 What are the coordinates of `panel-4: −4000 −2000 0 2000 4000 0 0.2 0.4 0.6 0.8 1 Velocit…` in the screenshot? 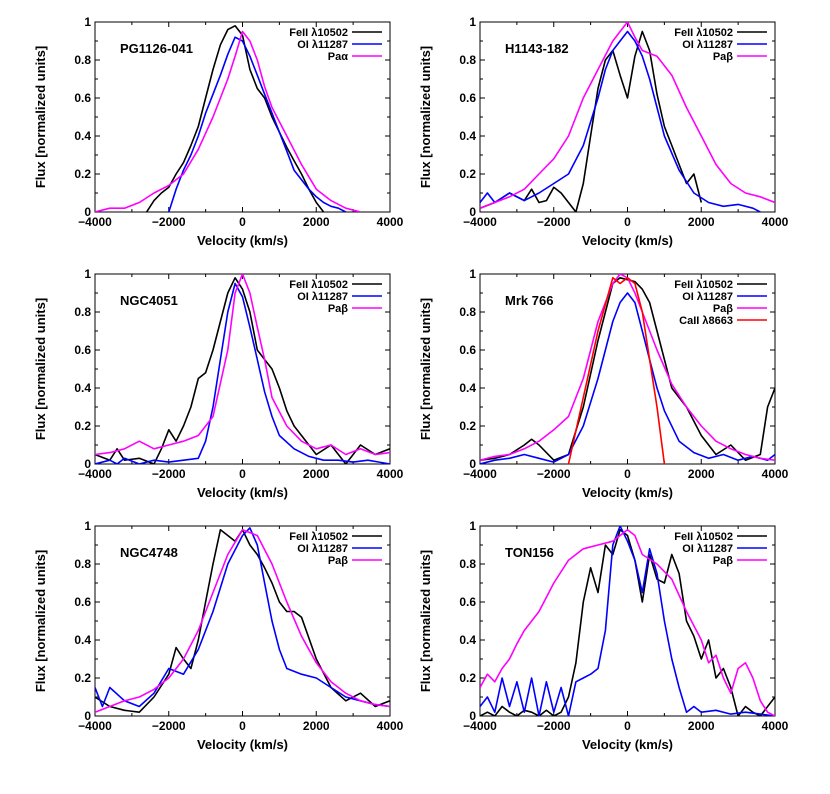 It's located at (603, 383).